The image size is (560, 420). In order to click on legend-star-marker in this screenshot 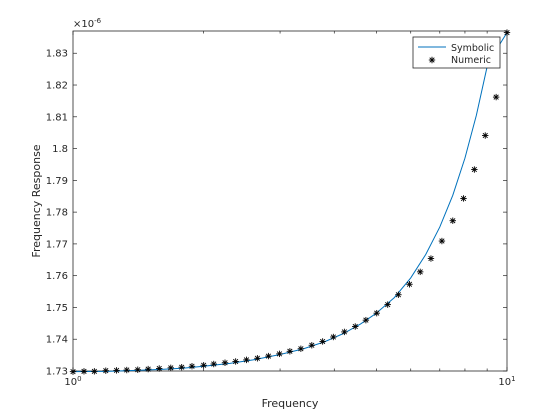, I will do `click(432, 60)`.